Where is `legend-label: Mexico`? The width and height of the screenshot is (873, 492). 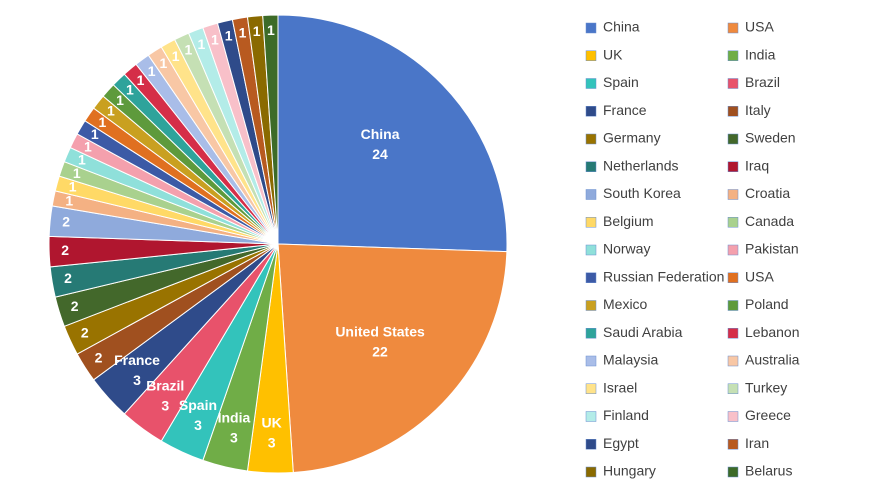 legend-label: Mexico is located at coordinates (625, 304).